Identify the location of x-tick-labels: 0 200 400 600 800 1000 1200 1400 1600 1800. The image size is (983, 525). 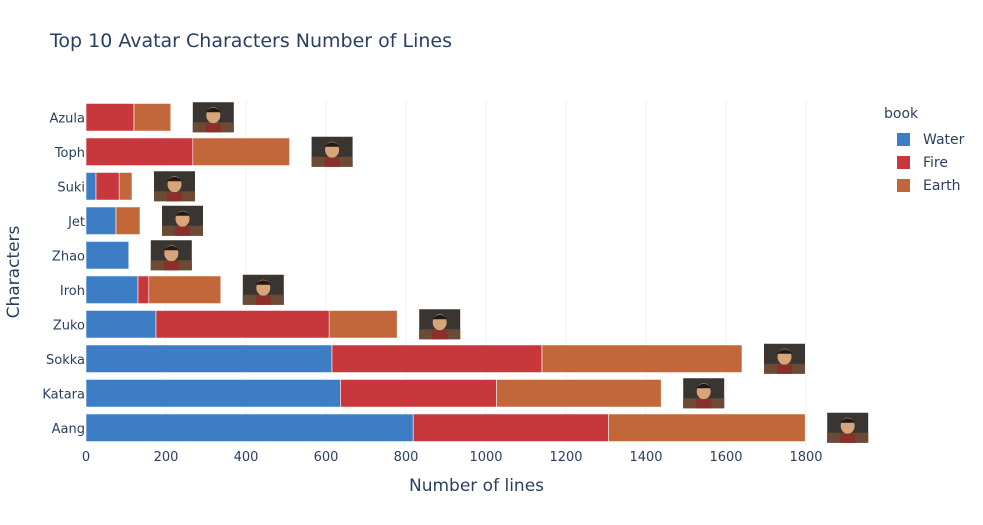
(452, 457).